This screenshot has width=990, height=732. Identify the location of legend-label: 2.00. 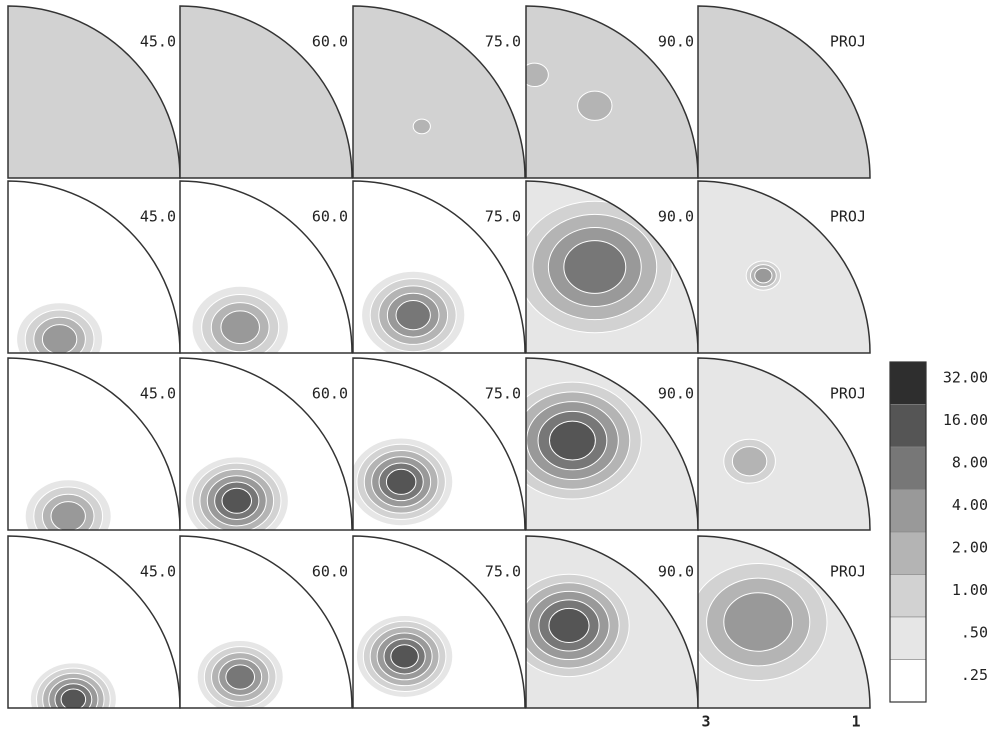
(970, 548).